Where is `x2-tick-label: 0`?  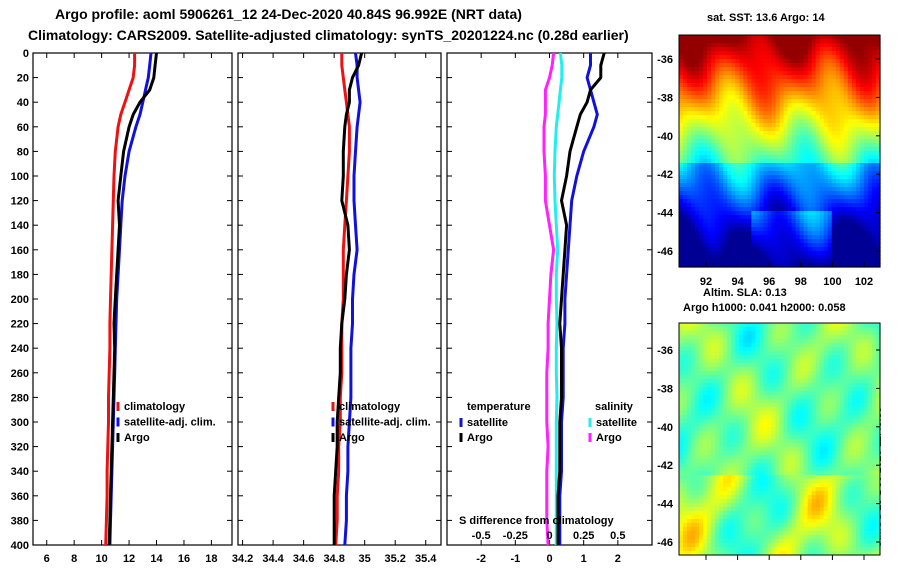 x2-tick-label: 0 is located at coordinates (549, 536).